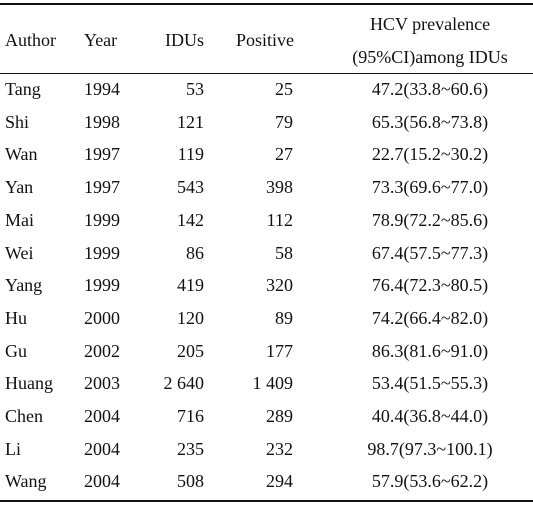 The width and height of the screenshot is (533, 509). What do you see at coordinates (190, 350) in the screenshot?
I see `table-cell: 205` at bounding box center [190, 350].